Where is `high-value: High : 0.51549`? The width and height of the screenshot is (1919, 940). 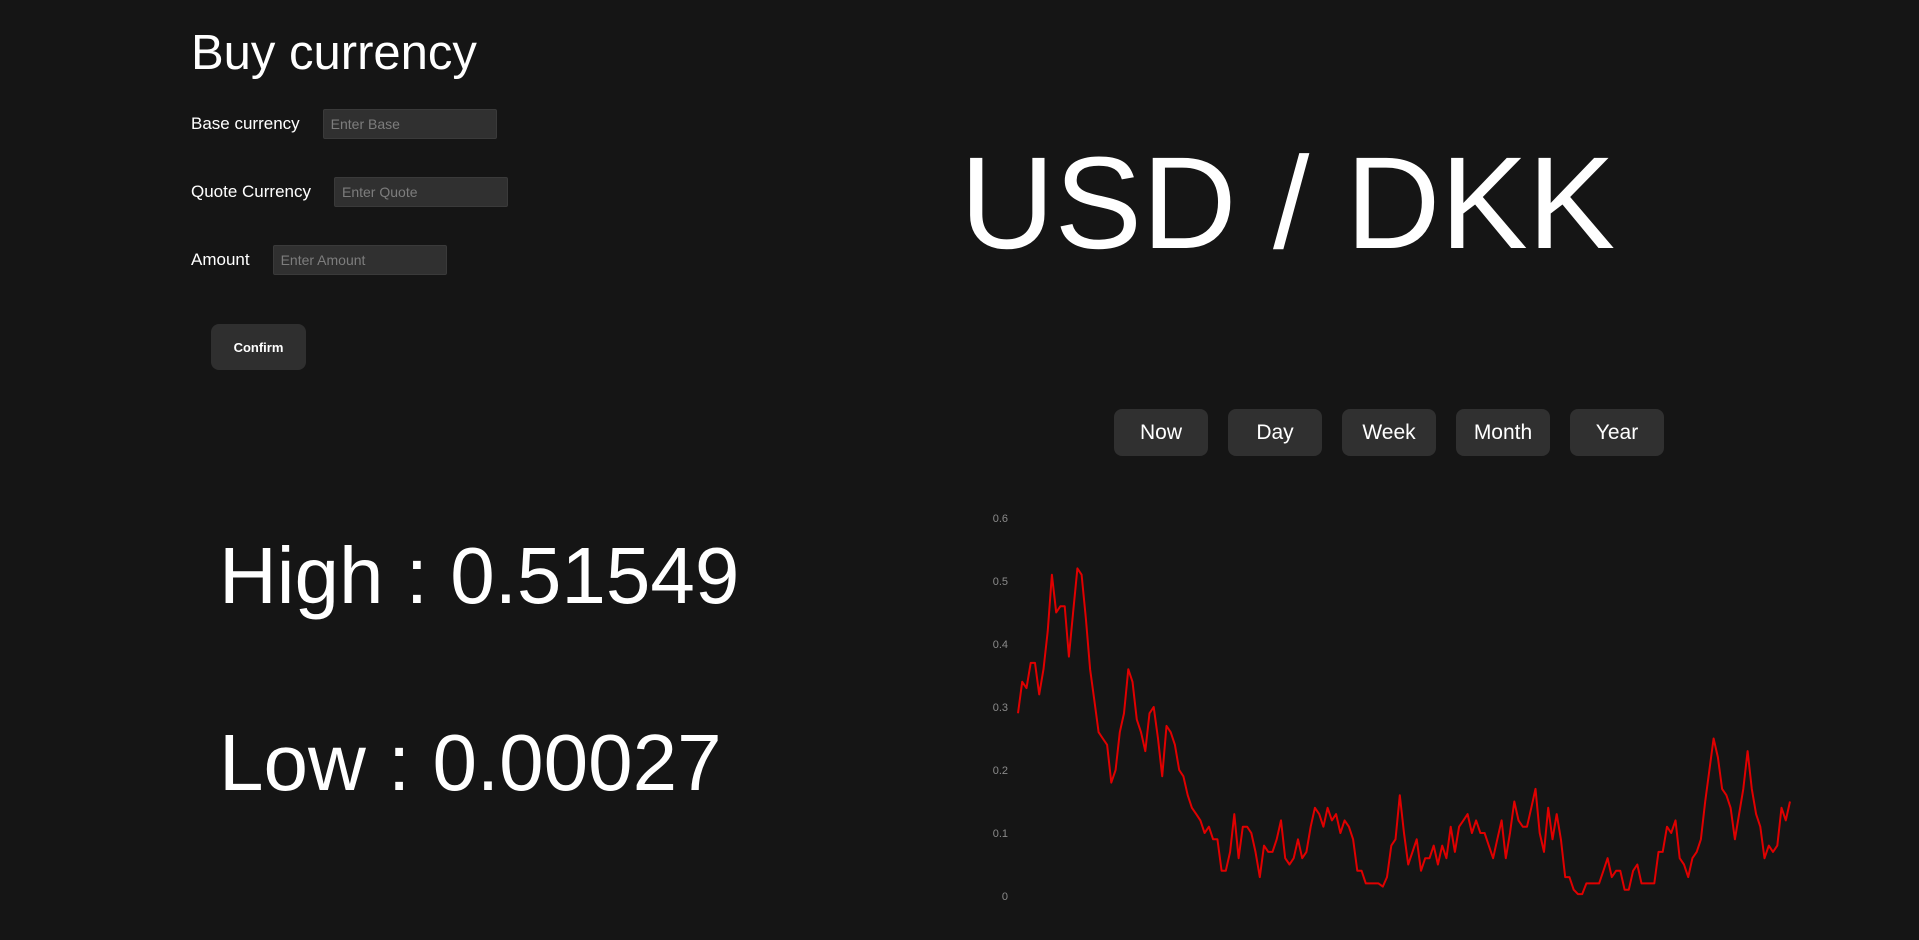 high-value: High : 0.51549 is located at coordinates (479, 575).